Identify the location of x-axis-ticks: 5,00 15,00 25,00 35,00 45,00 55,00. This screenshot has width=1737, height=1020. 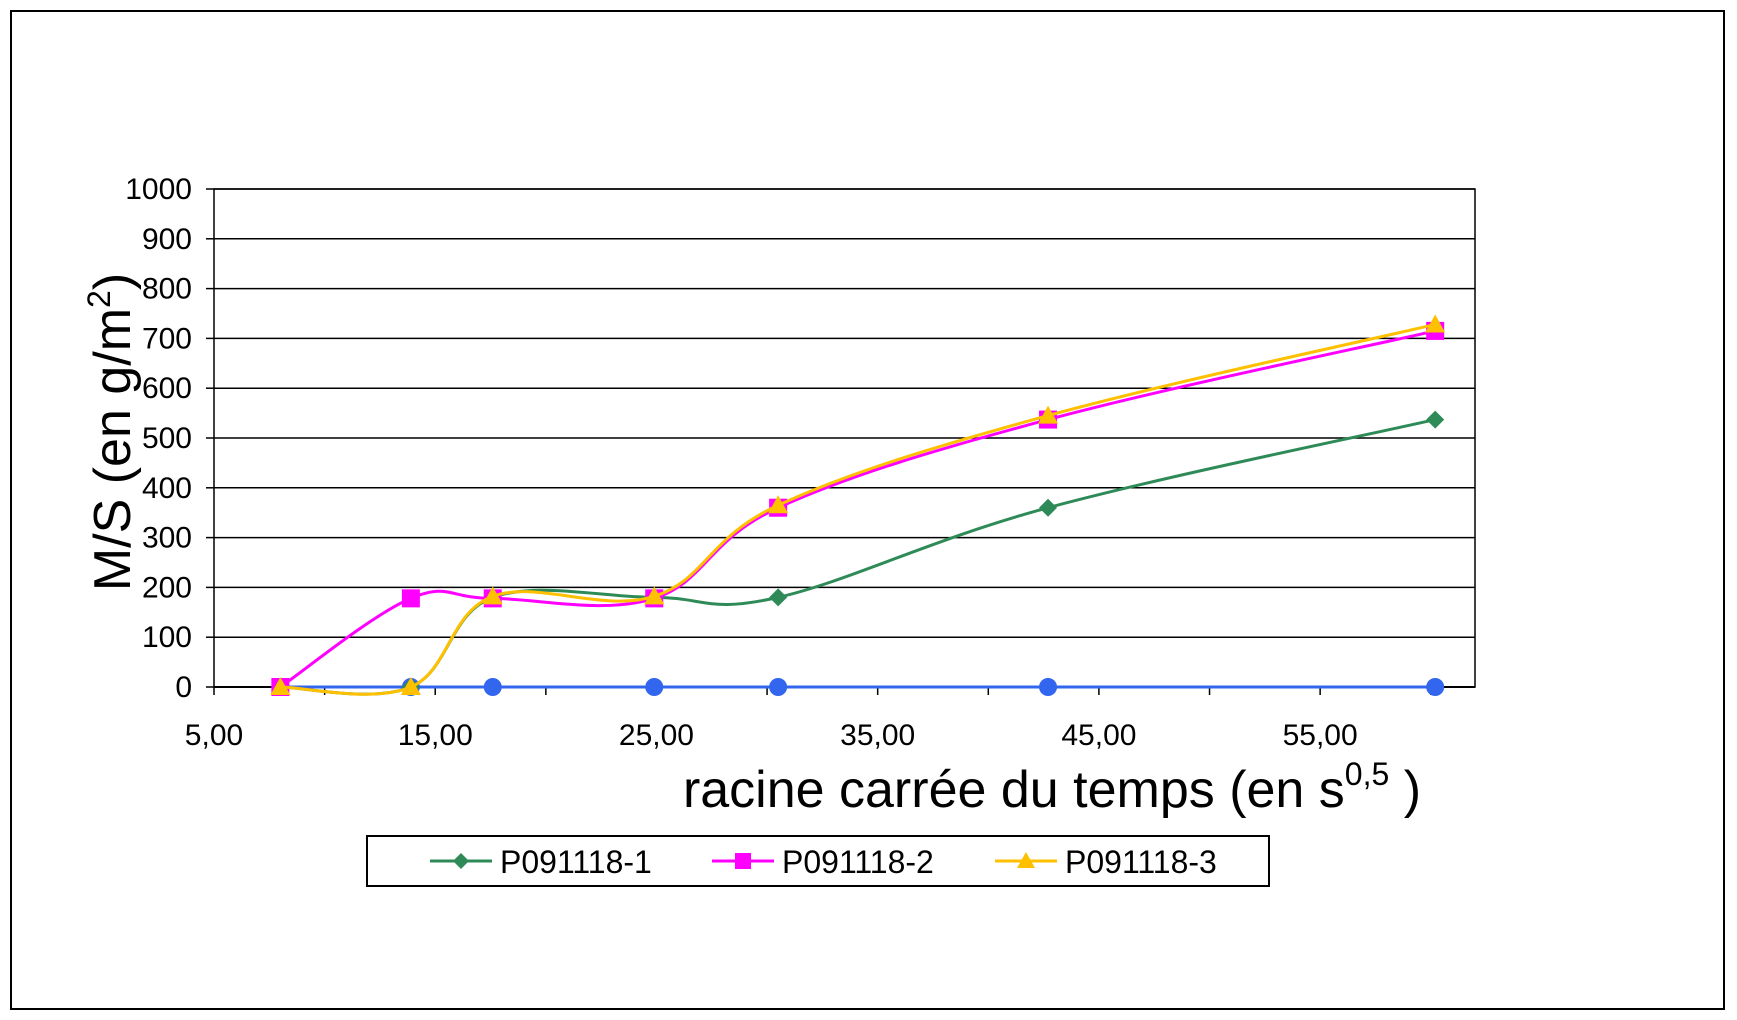
(830, 719).